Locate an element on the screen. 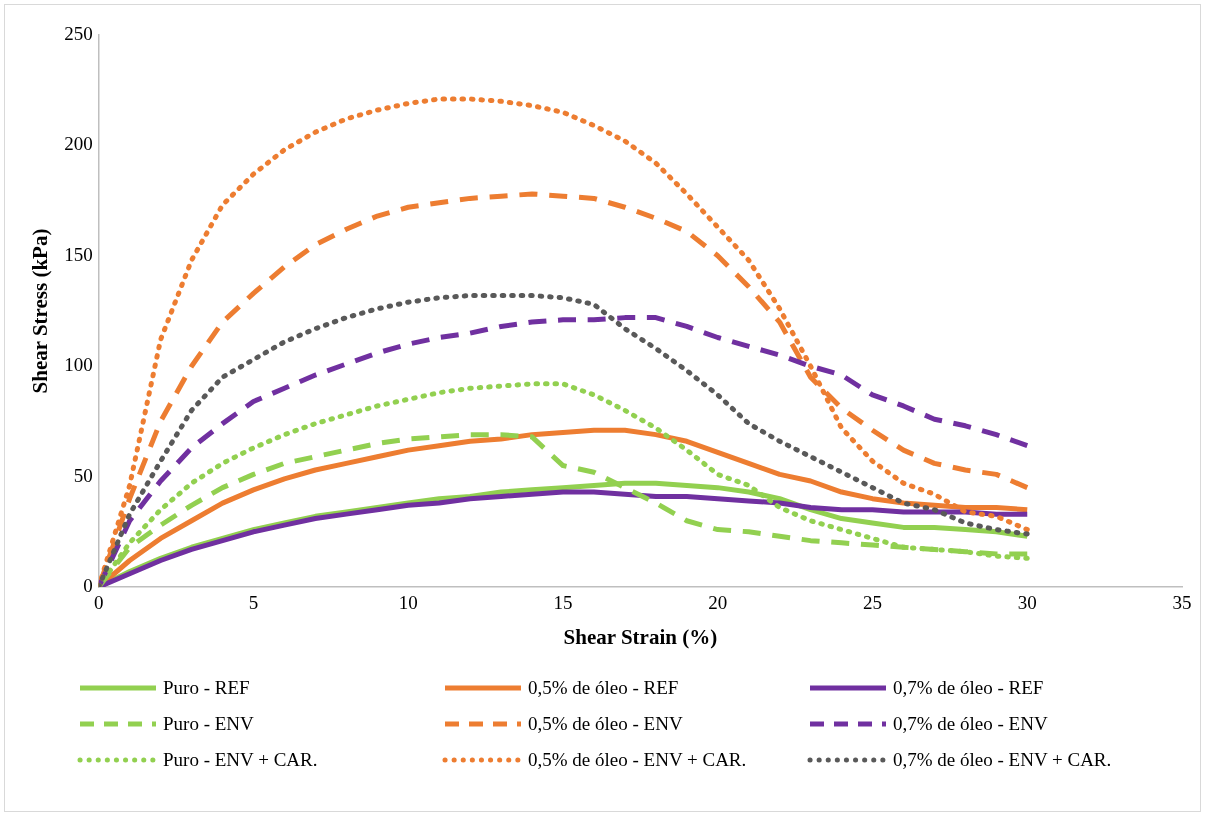 Image resolution: width=1207 pixels, height=818 pixels. legend-label: 0,7% de óleo - REF is located at coordinates (968, 688).